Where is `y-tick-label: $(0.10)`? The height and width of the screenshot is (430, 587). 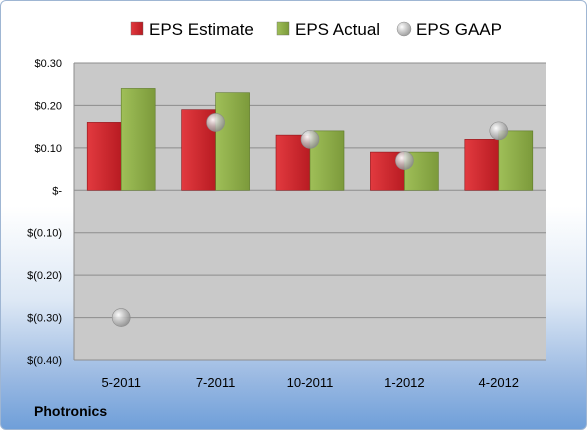
y-tick-label: $(0.10) is located at coordinates (44, 234).